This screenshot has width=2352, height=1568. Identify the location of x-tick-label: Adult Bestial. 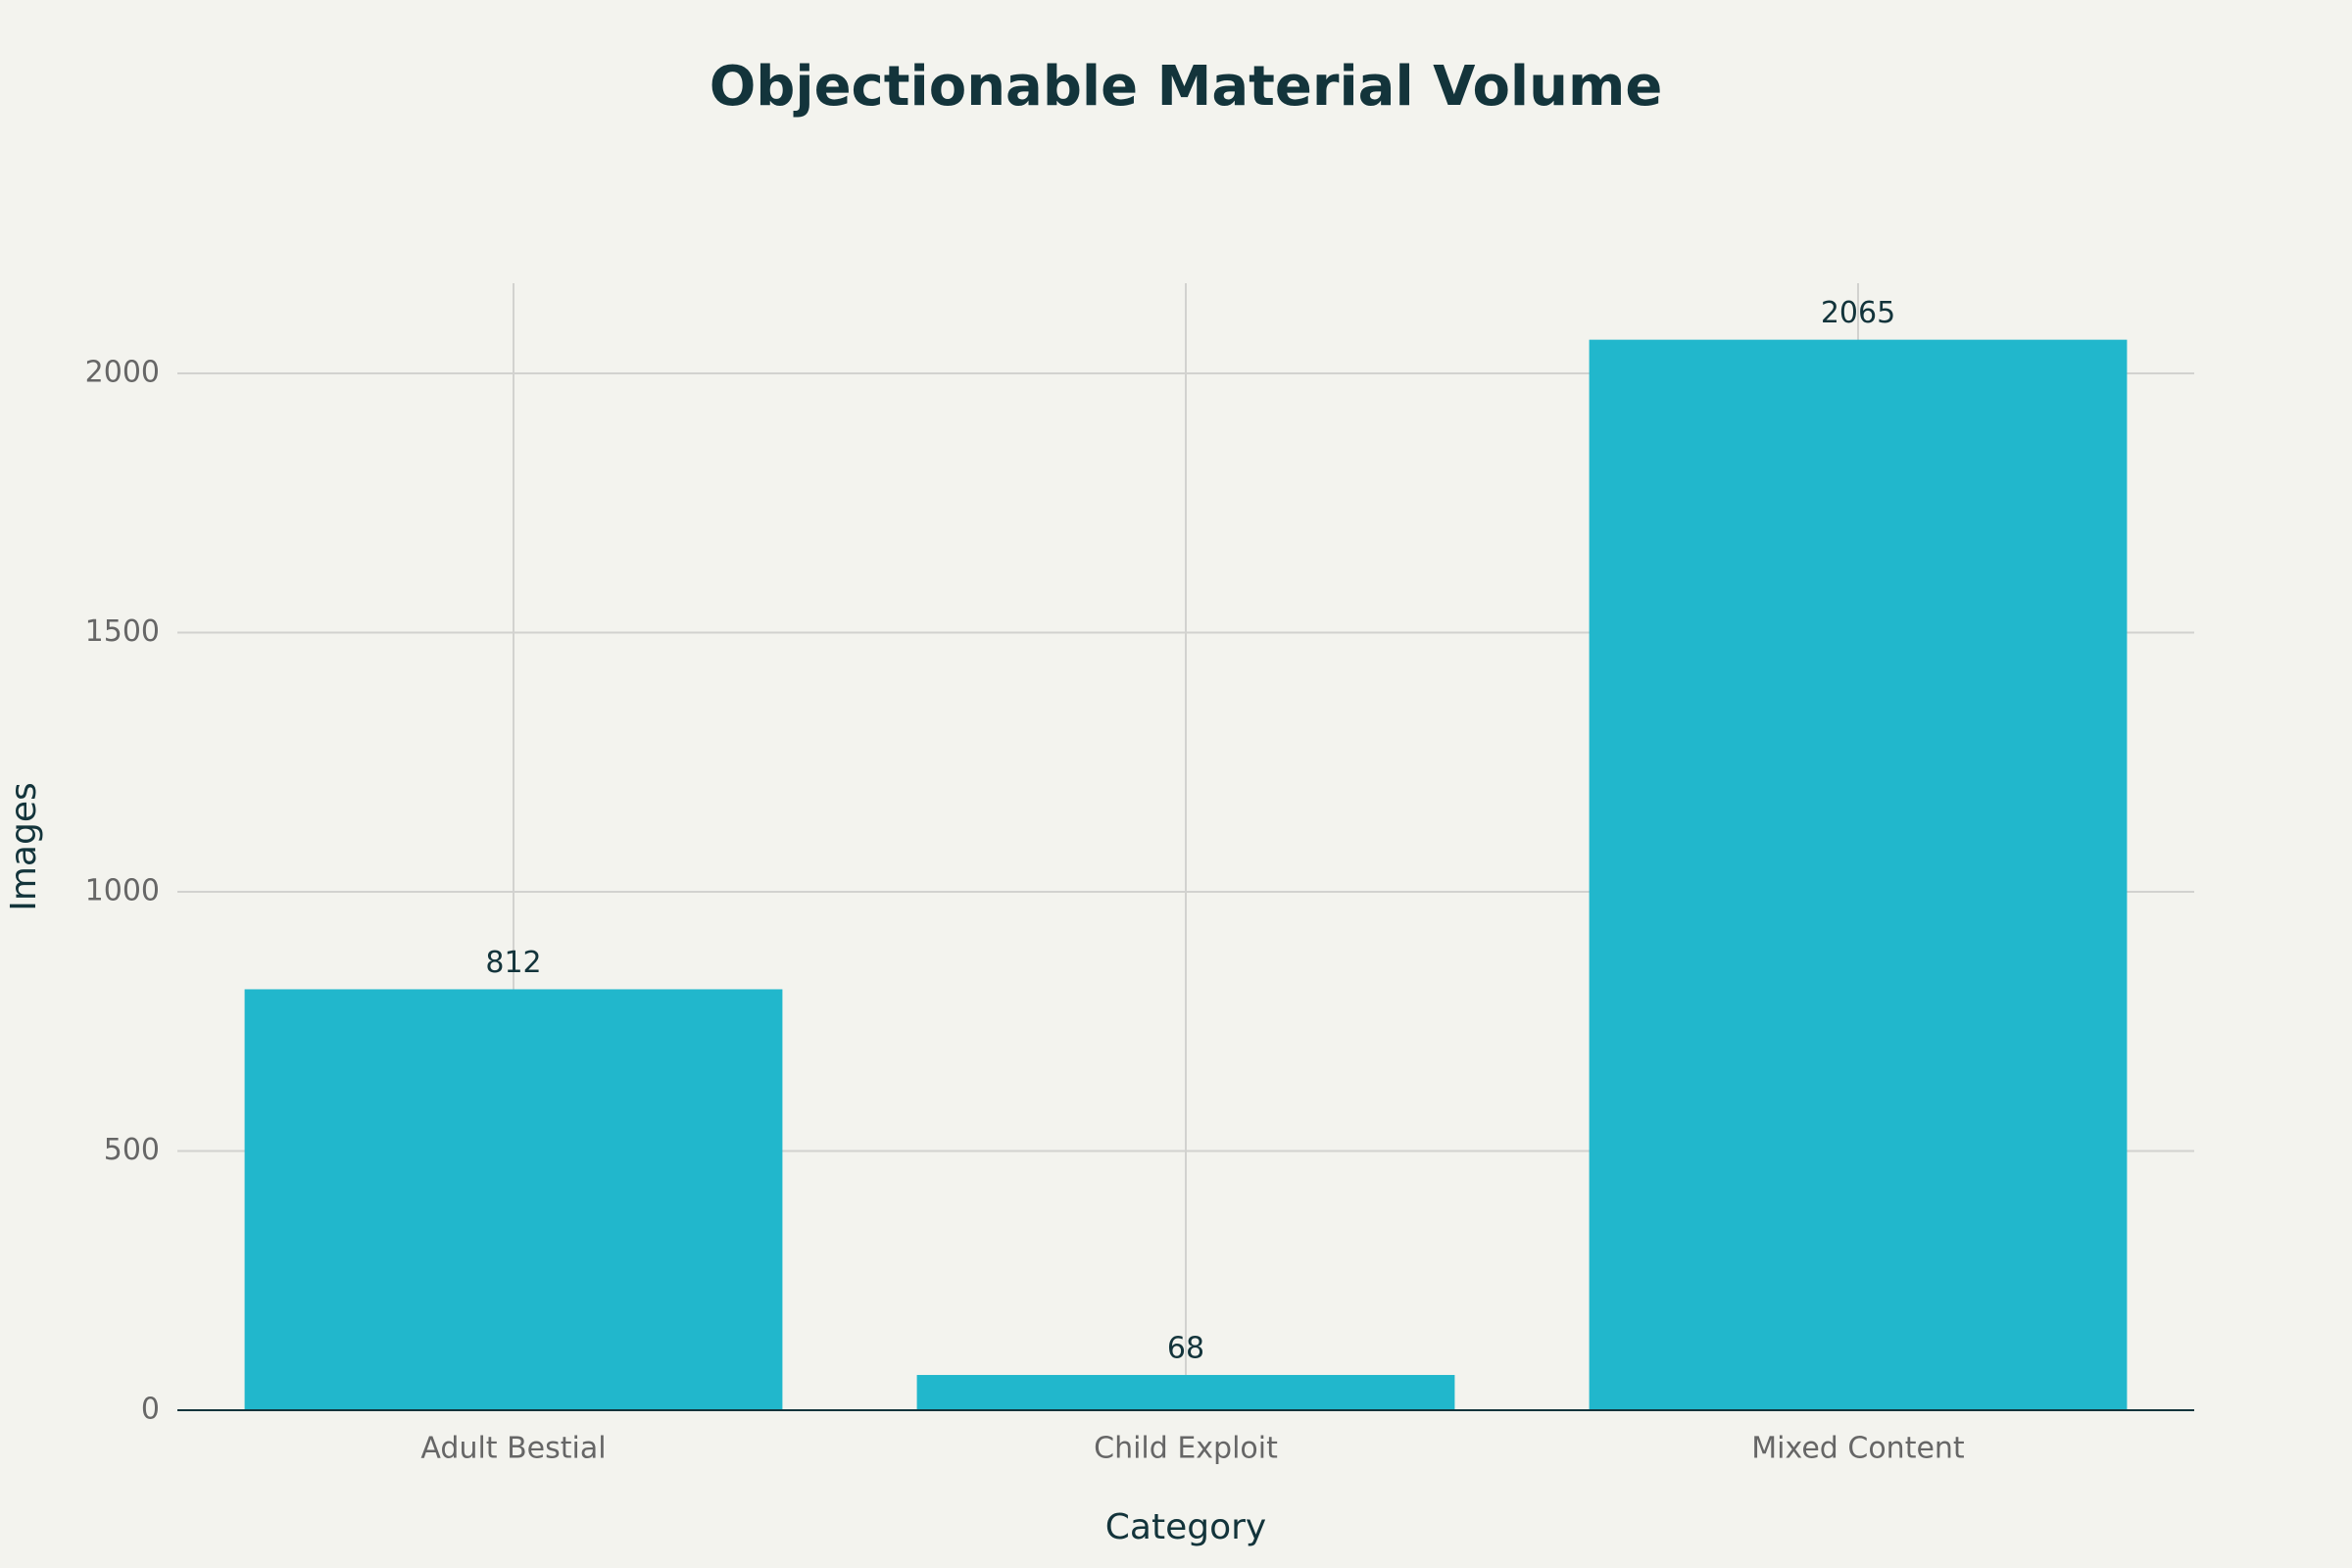
(513, 1449).